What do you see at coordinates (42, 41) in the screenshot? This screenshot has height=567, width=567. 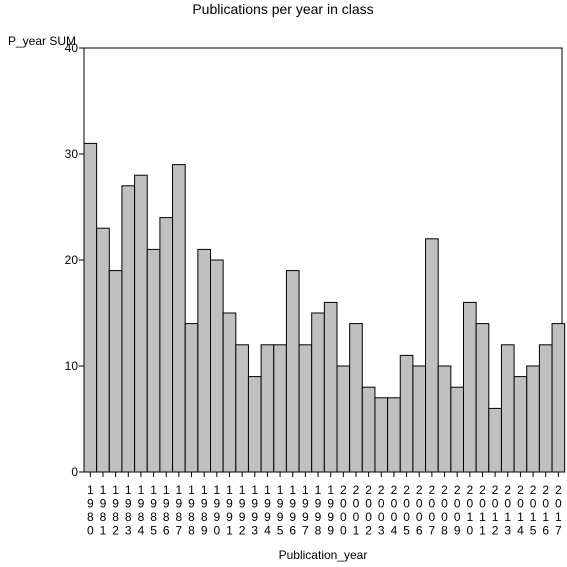 I see `y-axis-label: P_year SUM` at bounding box center [42, 41].